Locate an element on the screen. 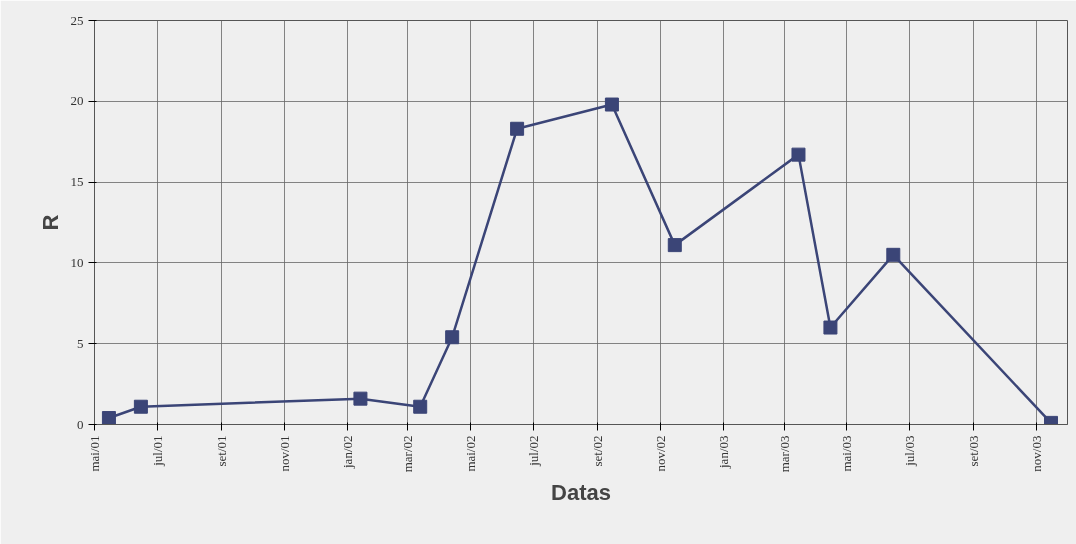  x-tick-label: jan/03 is located at coordinates (723, 452).